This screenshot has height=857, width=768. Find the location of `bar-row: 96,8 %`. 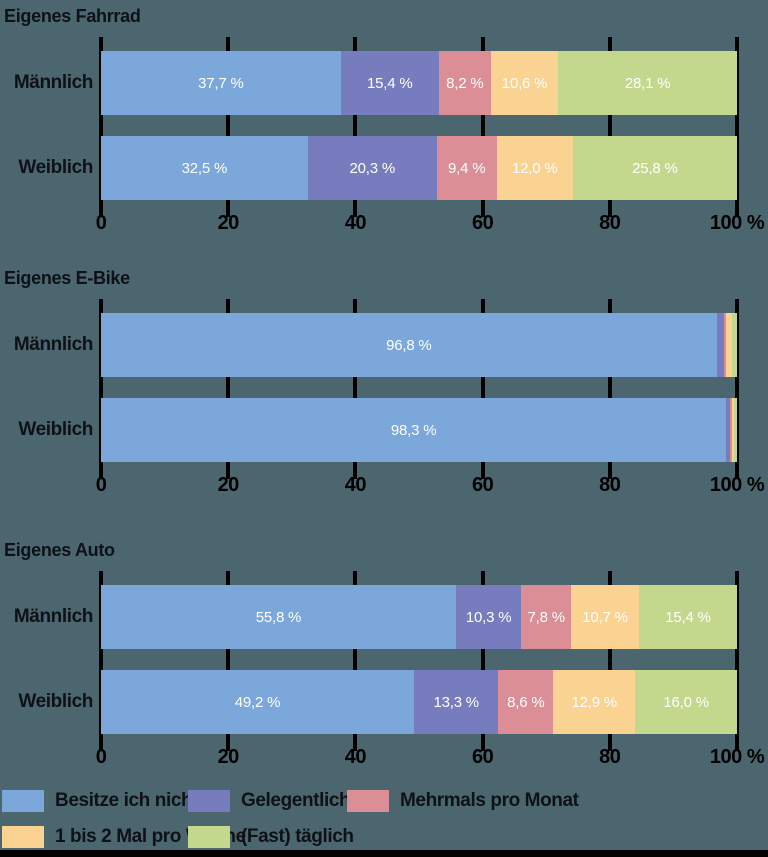

bar-row: 96,8 % is located at coordinates (419, 345).